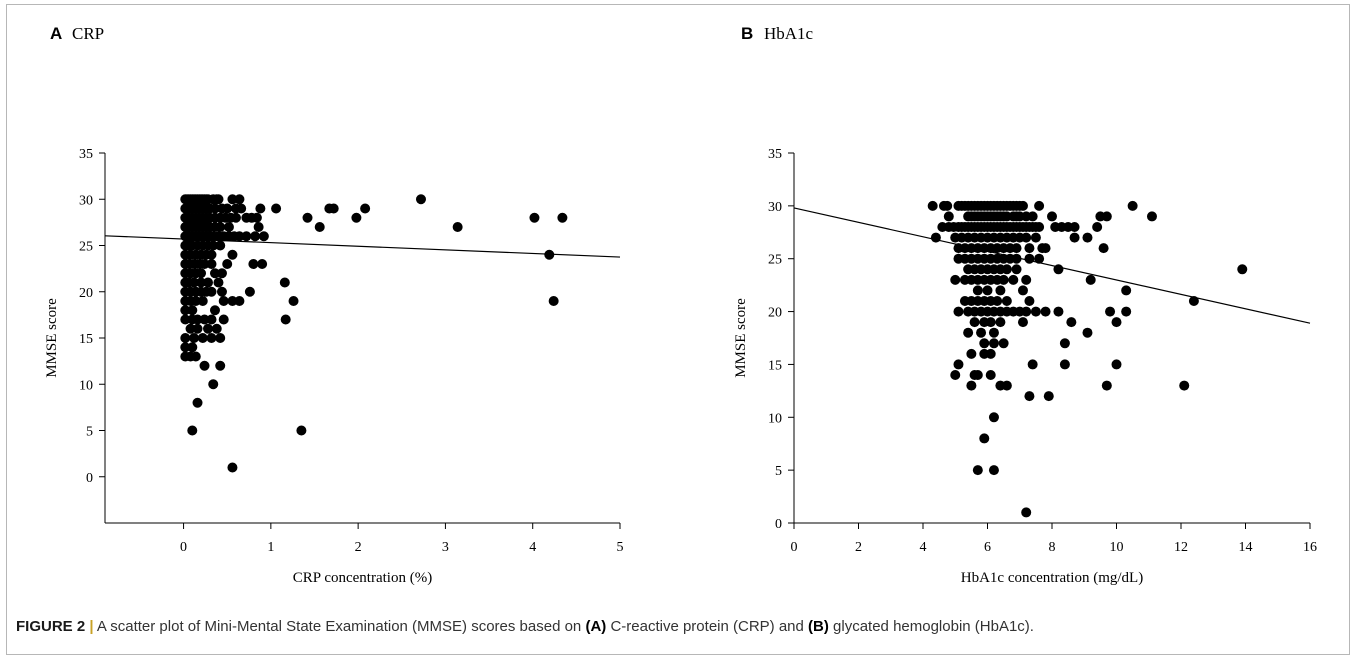 Image resolution: width=1357 pixels, height=662 pixels. I want to click on crp-y-axis-label: MMSE score, so click(52, 338).